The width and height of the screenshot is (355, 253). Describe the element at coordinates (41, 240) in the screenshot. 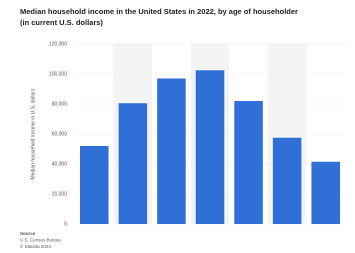

I see `source-text: U.S. Census Bureau` at that location.